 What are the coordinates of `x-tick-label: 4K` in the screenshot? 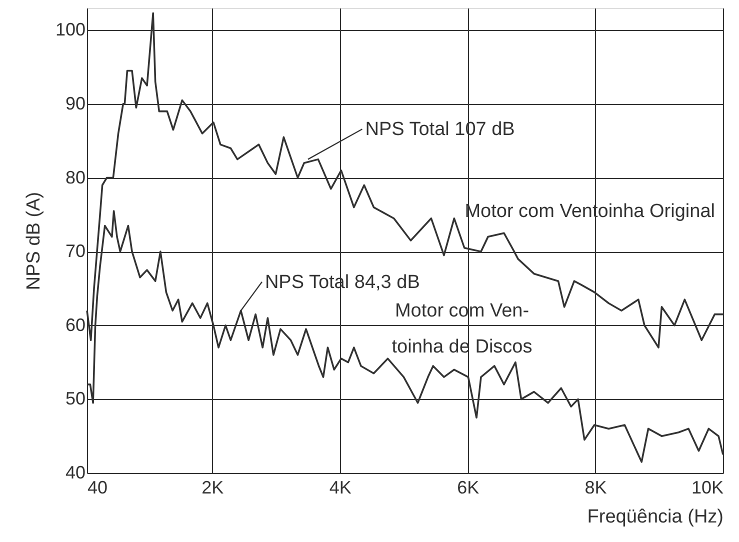 It's located at (340, 488).